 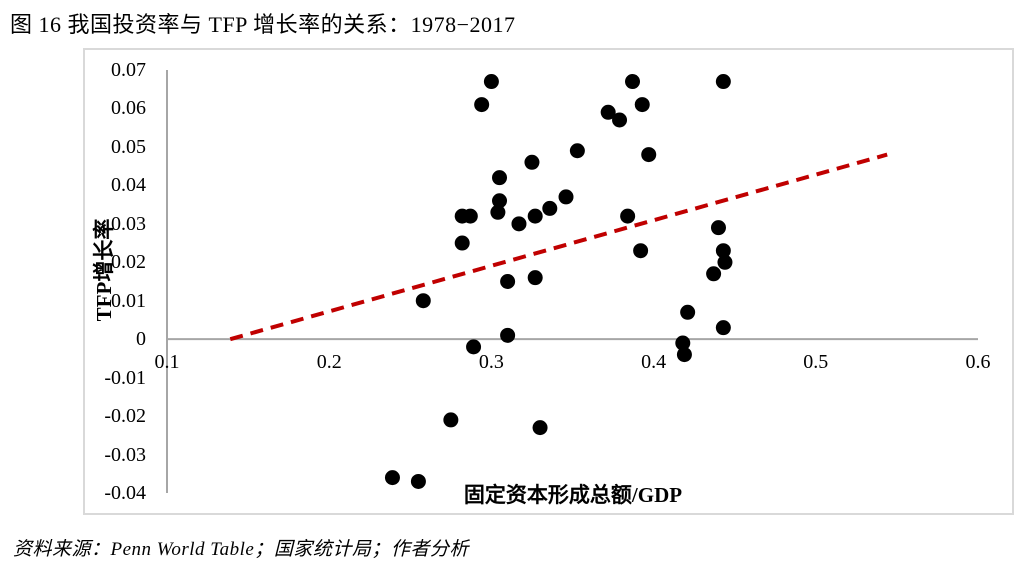 I want to click on x-tick-label: 0.3, so click(x=491, y=362).